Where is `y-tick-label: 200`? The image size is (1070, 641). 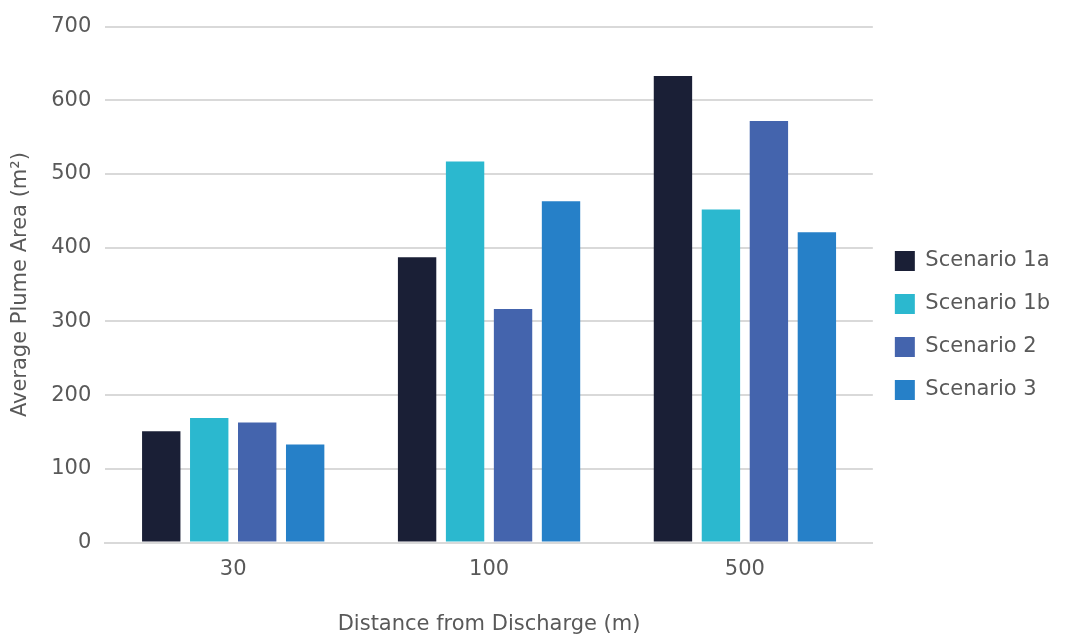 y-tick-label: 200 is located at coordinates (71, 393).